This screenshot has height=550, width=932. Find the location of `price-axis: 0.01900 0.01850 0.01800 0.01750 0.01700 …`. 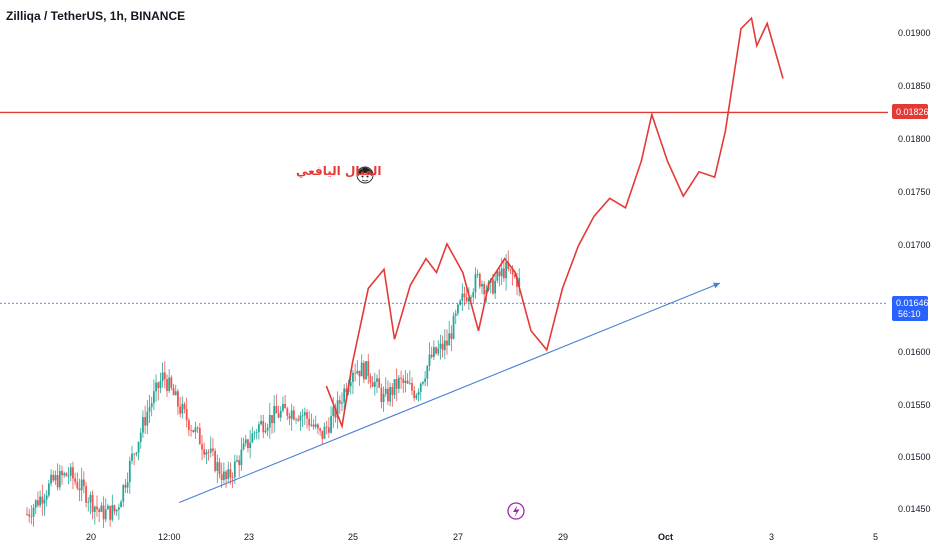

price-axis: 0.01900 0.01850 0.01800 0.01750 0.01700 … is located at coordinates (914, 271).